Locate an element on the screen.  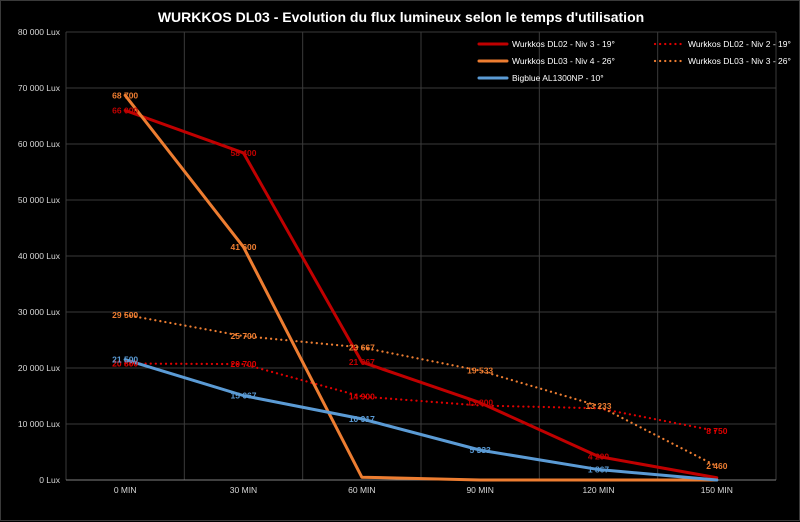
x-tick-label: 90 MIN is located at coordinates (479, 490).